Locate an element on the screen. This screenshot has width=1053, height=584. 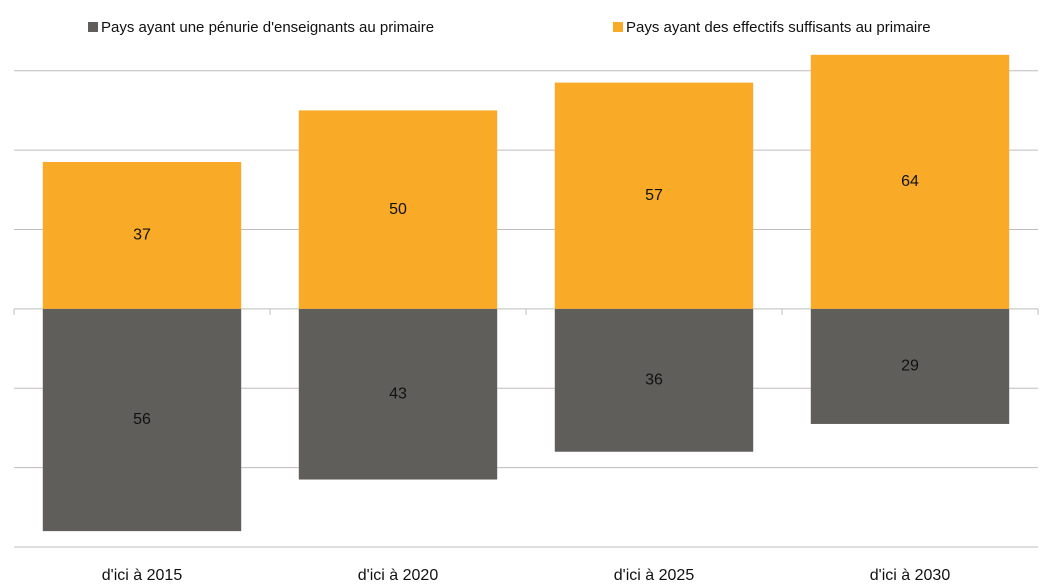
data-label: 64 is located at coordinates (910, 181).